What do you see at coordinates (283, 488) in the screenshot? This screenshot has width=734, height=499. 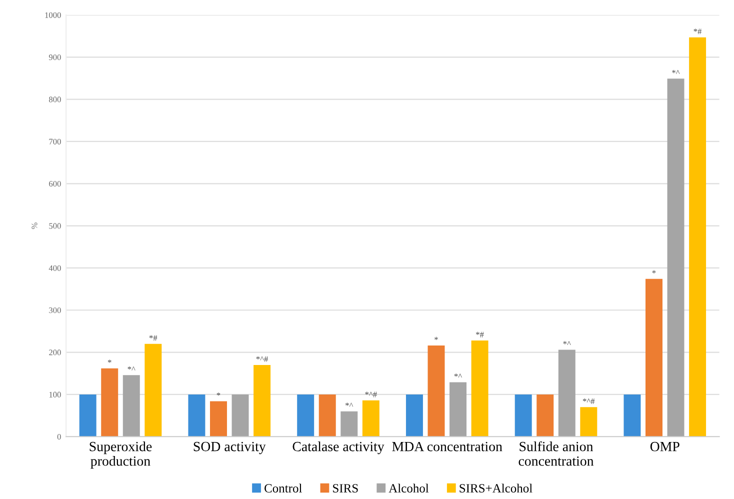 I see `legend-label: Control` at bounding box center [283, 488].